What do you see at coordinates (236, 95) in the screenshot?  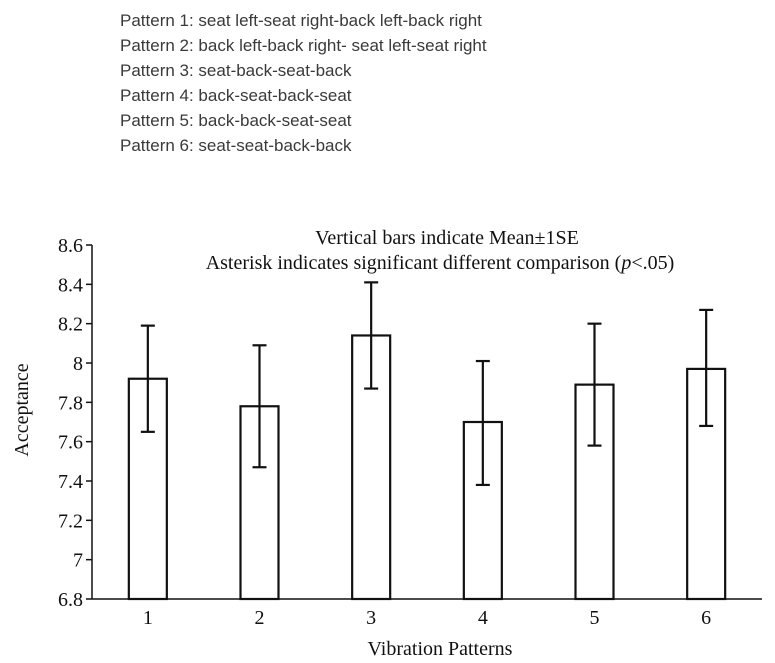 I see `legend-item-pattern-4: Pattern 4: back-seat-back-seat` at bounding box center [236, 95].